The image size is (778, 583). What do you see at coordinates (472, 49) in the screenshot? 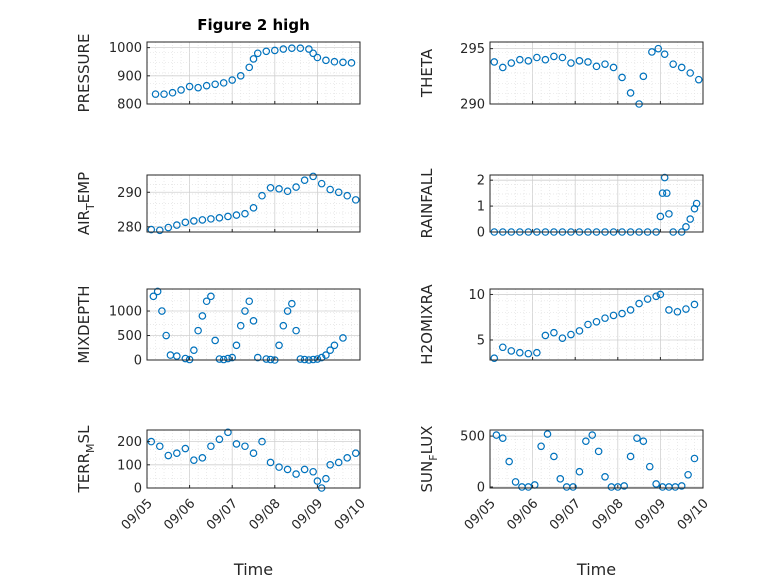
I see `panel-2-ytick-label: 295` at bounding box center [472, 49].